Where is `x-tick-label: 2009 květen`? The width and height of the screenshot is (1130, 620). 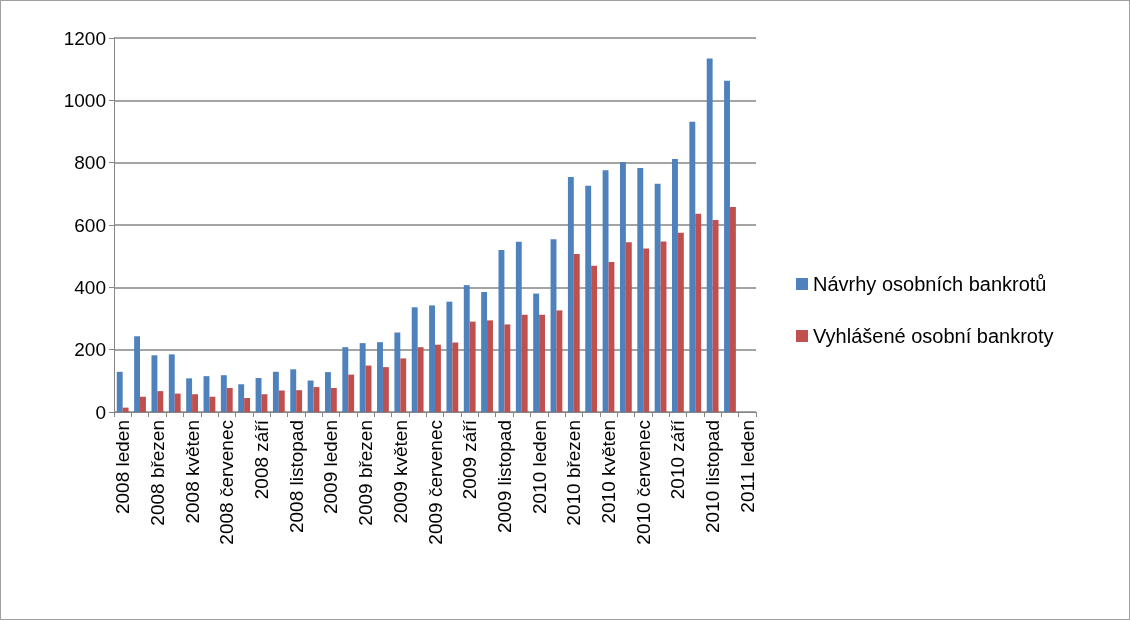
x-tick-label: 2009 květen is located at coordinates (400, 472).